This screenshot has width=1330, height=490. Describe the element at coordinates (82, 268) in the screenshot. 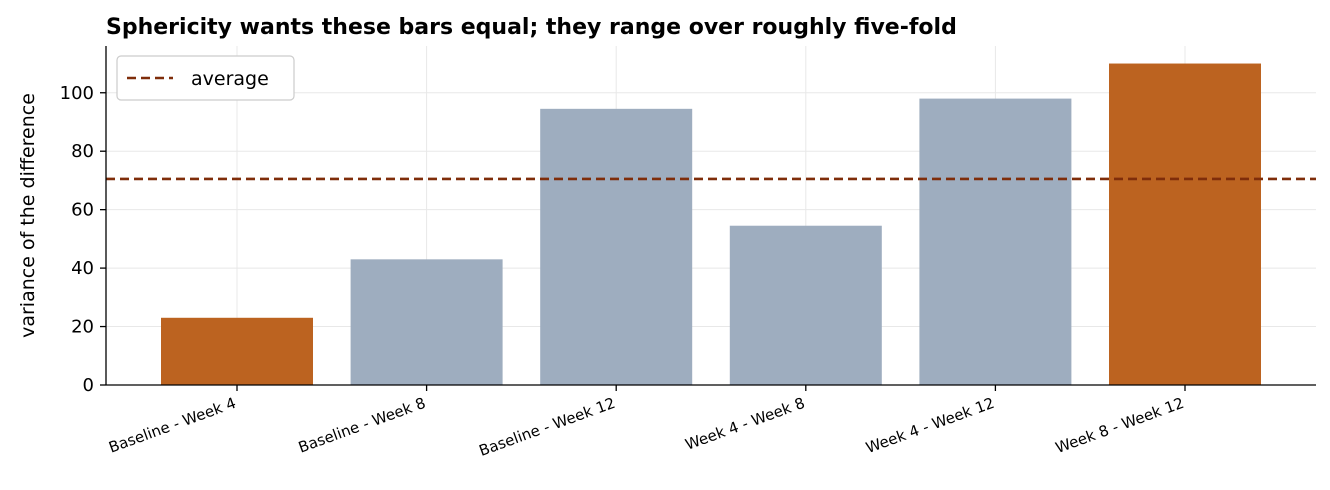

I see `y-tick-label: 40` at that location.